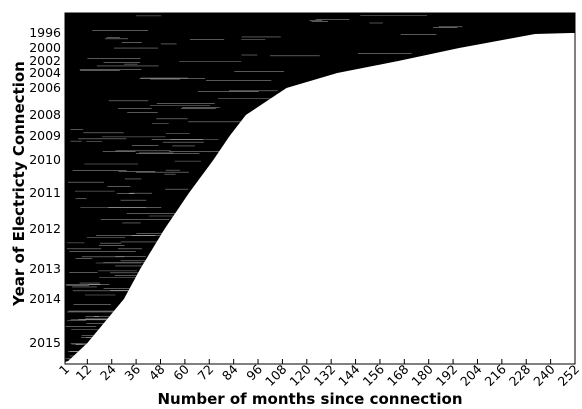 The width and height of the screenshot is (582, 409). Describe the element at coordinates (471, 375) in the screenshot. I see `x-tick-label: 204` at that location.